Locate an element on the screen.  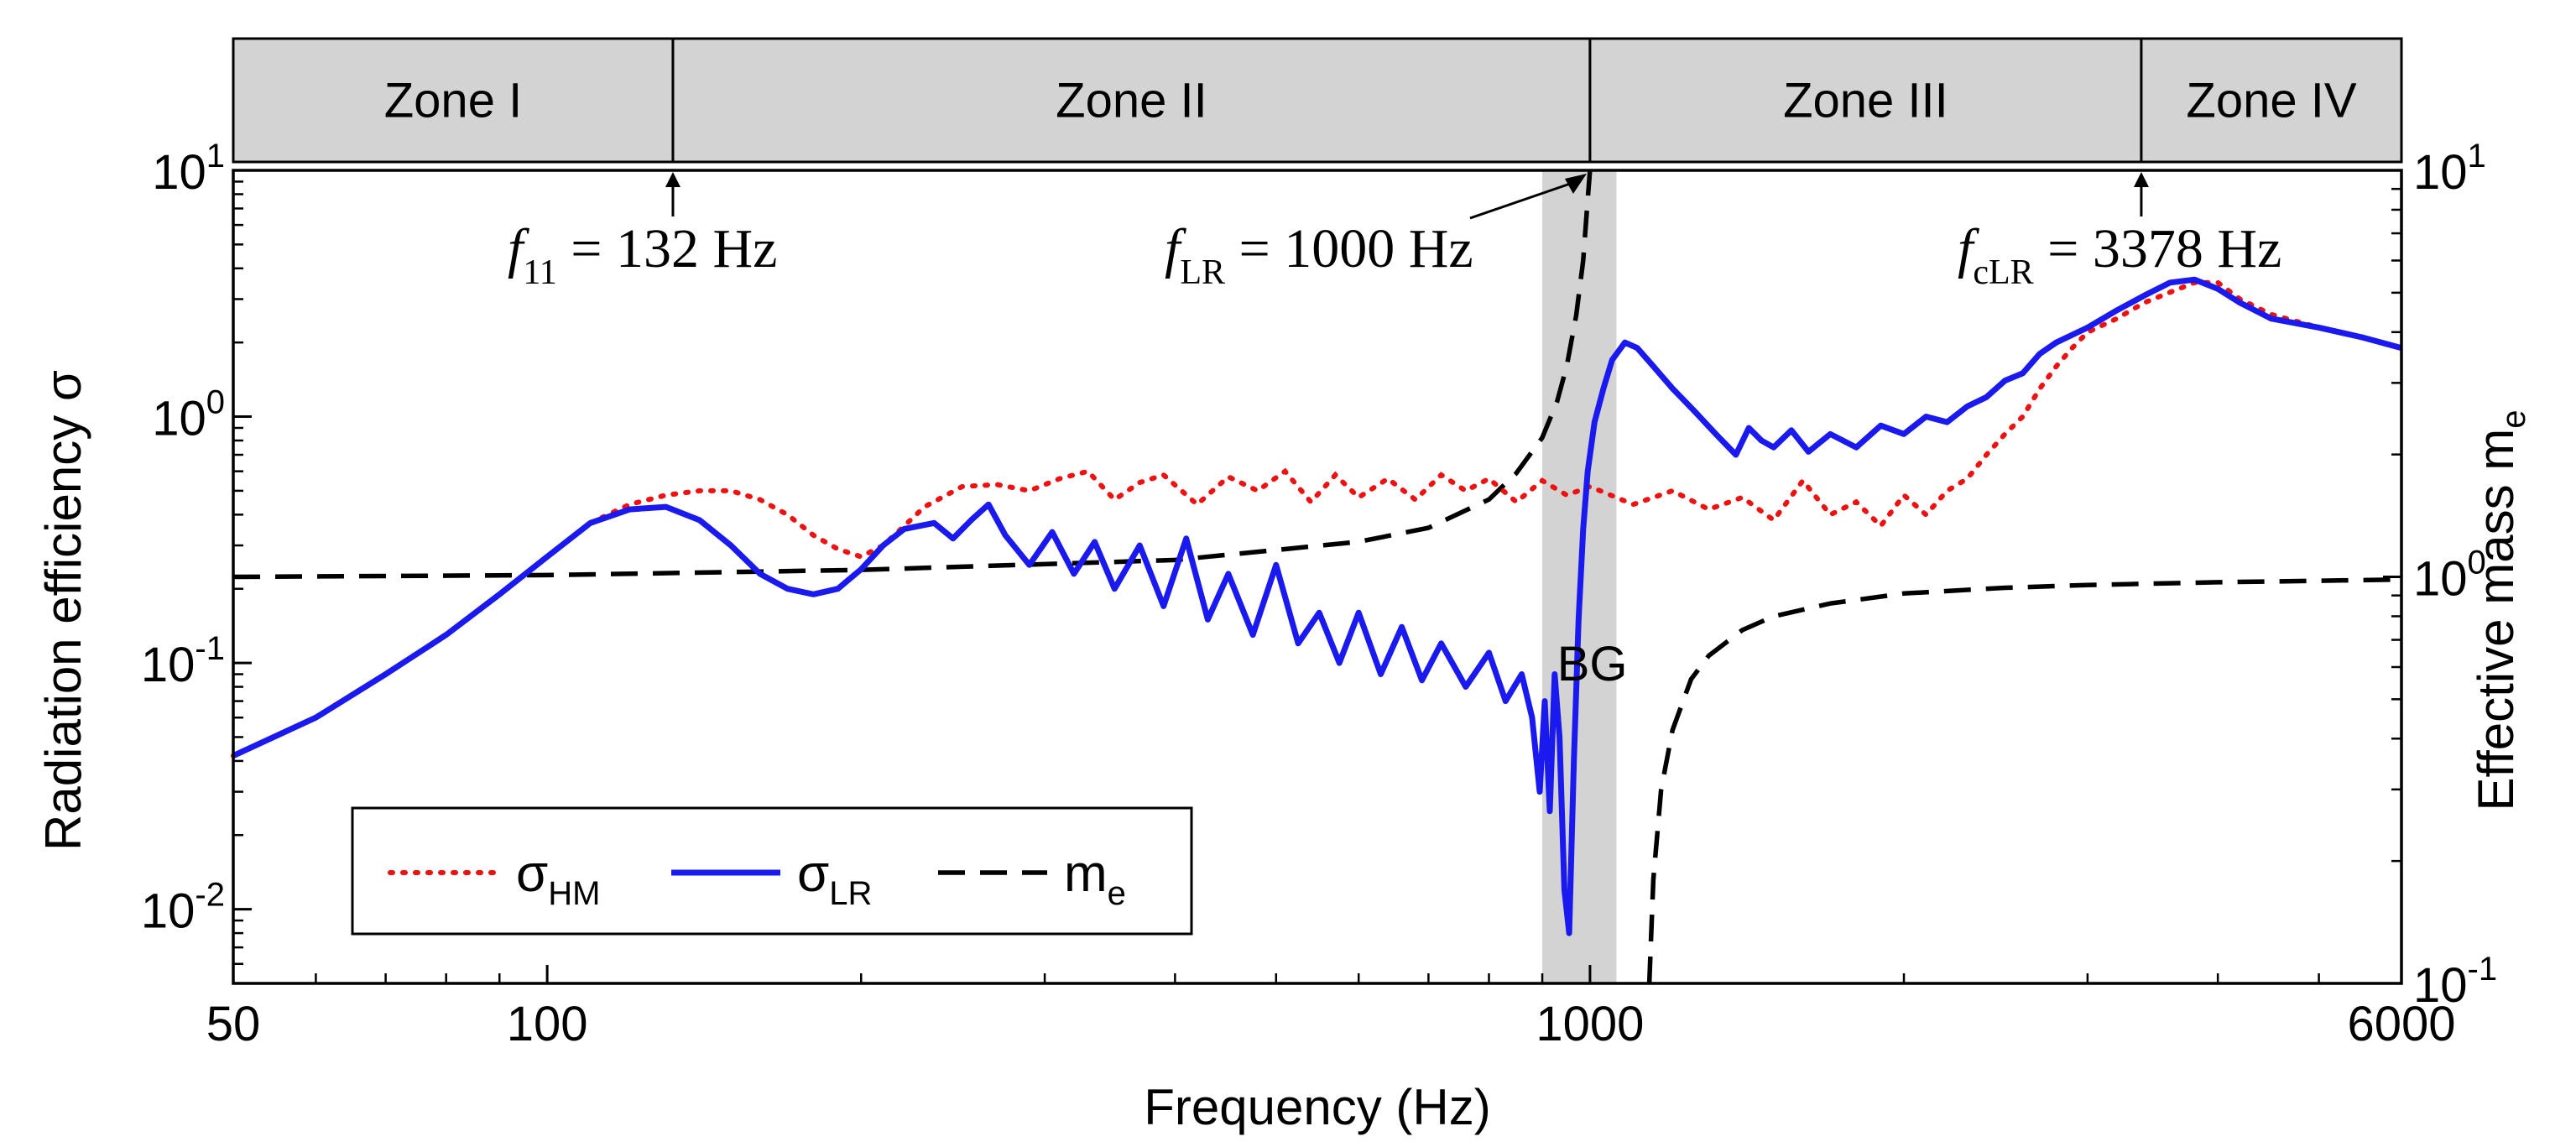
marker-arrow-flr is located at coordinates (1522, 200).